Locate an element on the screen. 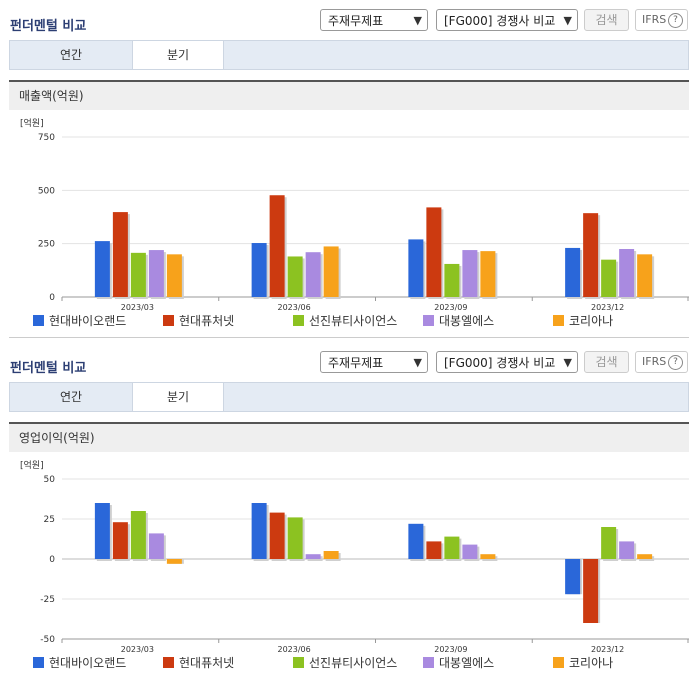 The height and width of the screenshot is (684, 696). y-tick-label: -50 is located at coordinates (47, 640).